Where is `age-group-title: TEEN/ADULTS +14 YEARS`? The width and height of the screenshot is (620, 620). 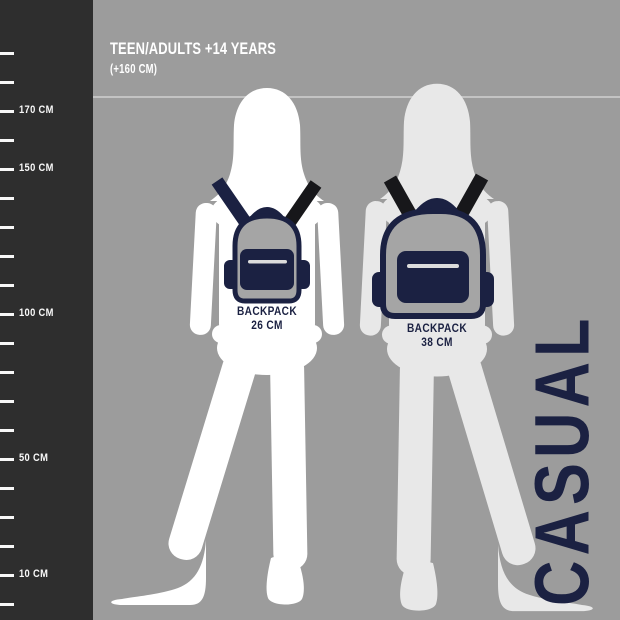
age-group-title: TEEN/ADULTS +14 YEARS is located at coordinates (193, 48).